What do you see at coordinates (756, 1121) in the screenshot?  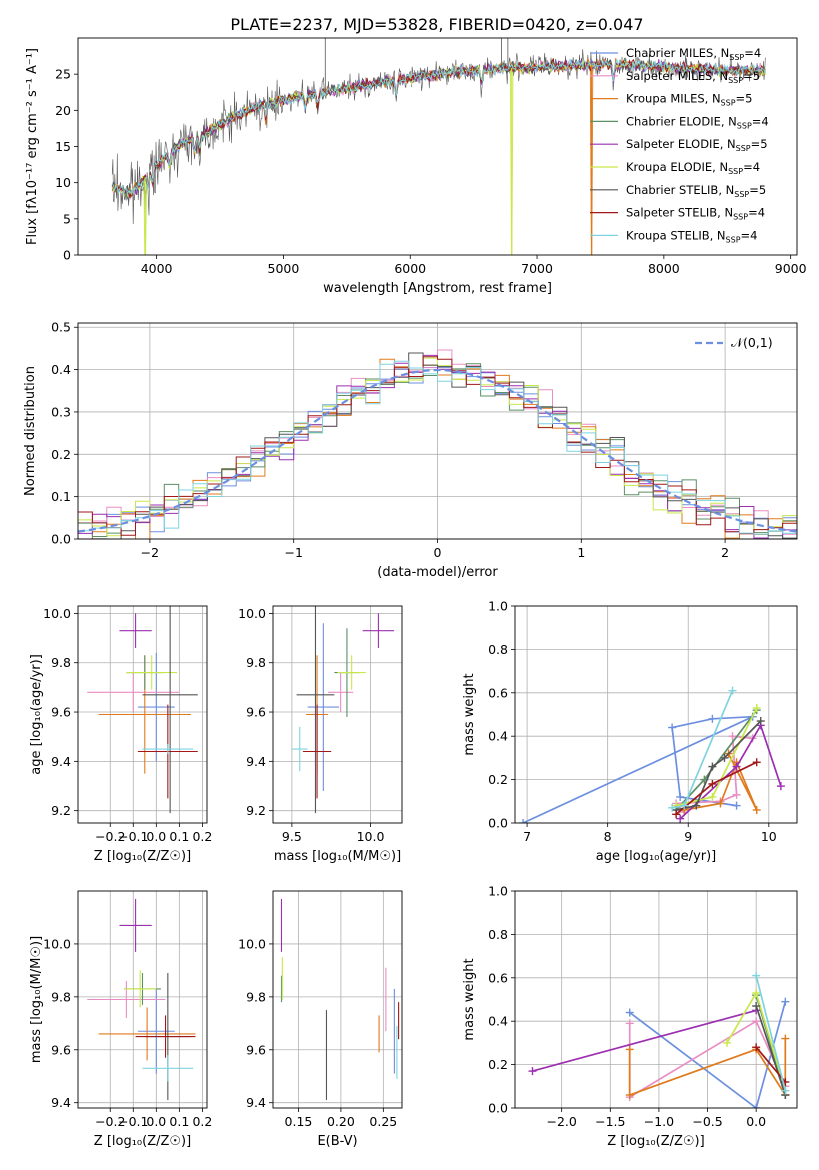 I see `x-tick-label: 0.0` at bounding box center [756, 1121].